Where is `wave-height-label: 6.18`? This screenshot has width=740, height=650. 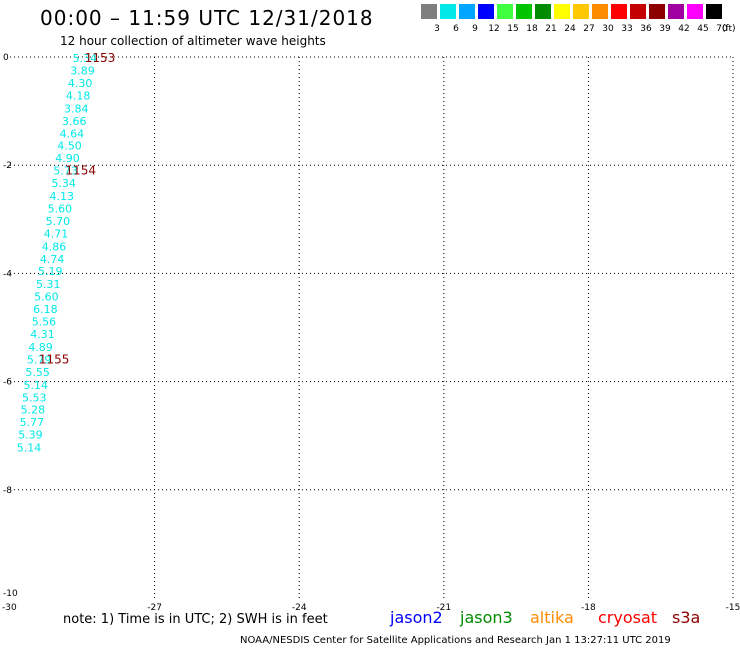
wave-height-label: 6.18 is located at coordinates (45, 309).